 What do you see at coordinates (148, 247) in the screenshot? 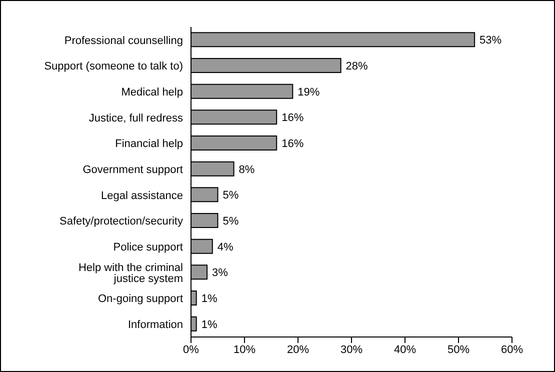
I see `y-tick-label: Police support` at bounding box center [148, 247].